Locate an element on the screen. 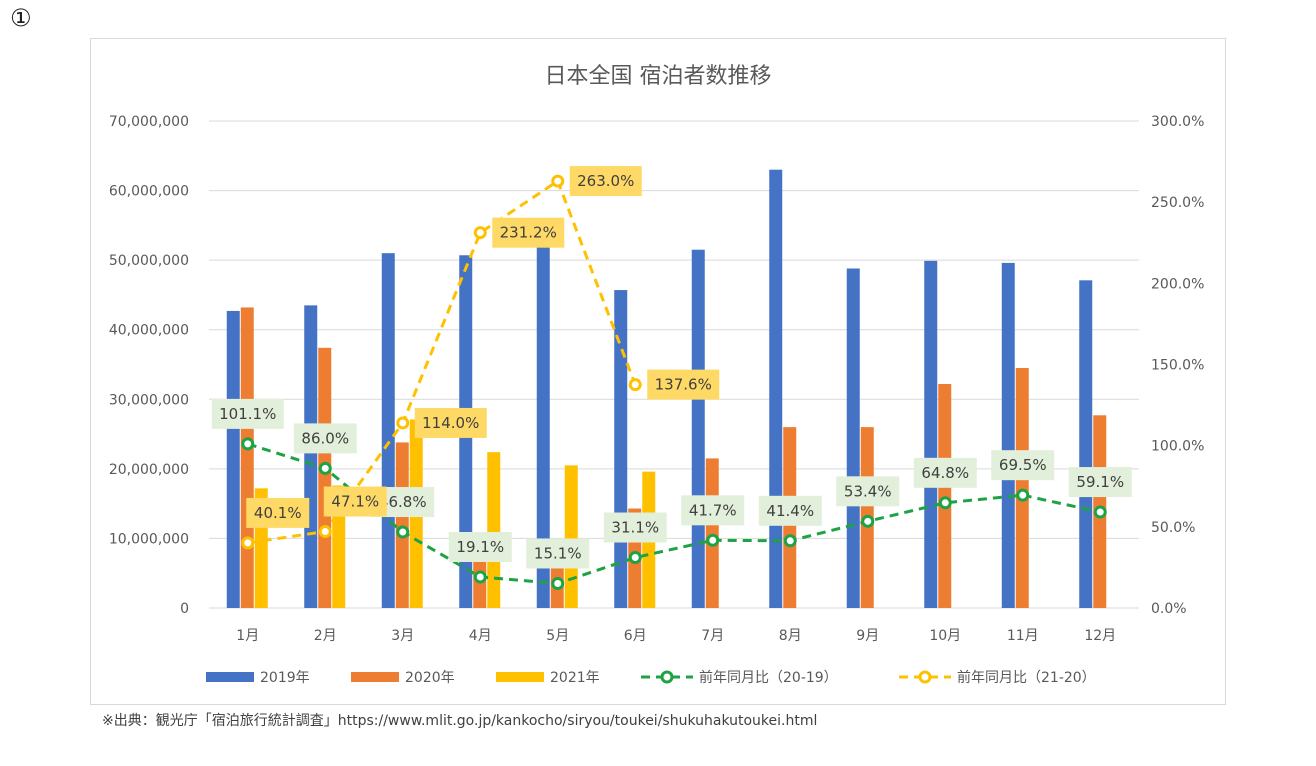 The width and height of the screenshot is (1316, 766). data-label: 86.0% is located at coordinates (325, 438).